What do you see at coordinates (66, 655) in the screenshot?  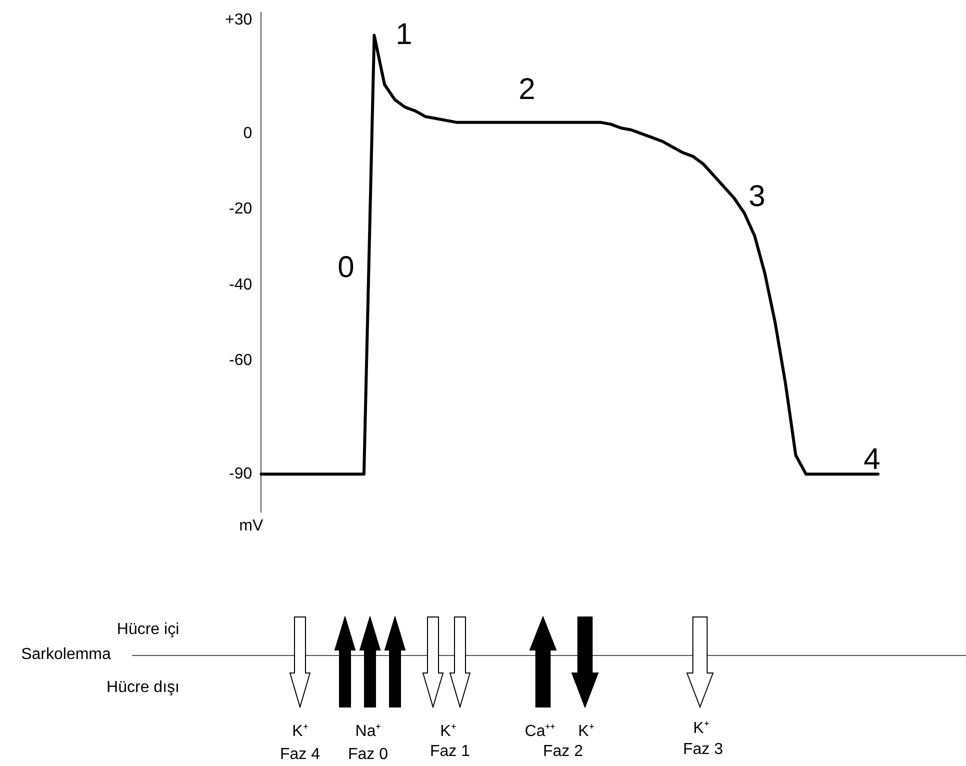 I see `text: Sarkolemma` at bounding box center [66, 655].